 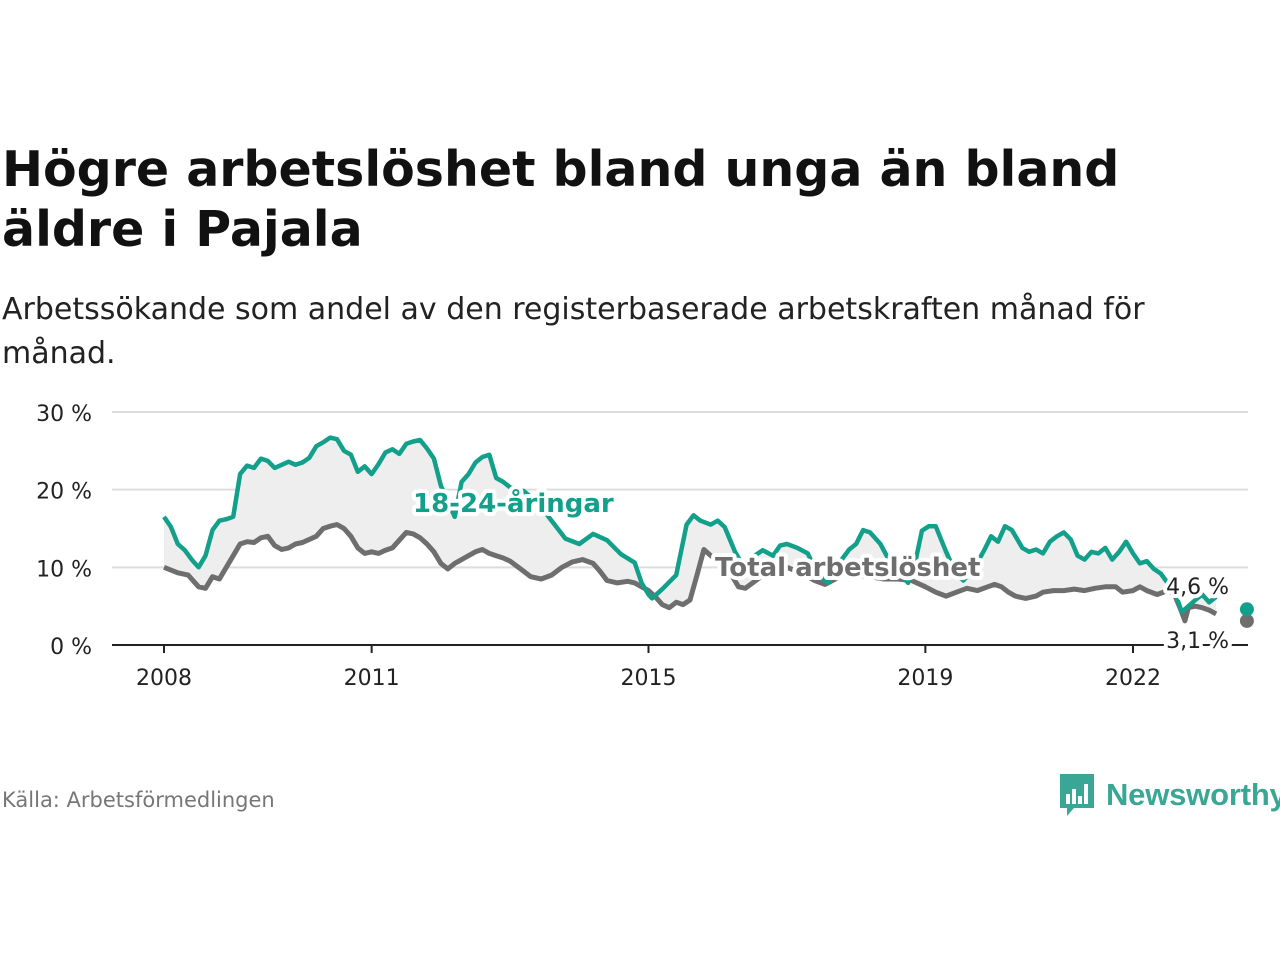 I want to click on x-tick-label: 2011, so click(x=372, y=678).